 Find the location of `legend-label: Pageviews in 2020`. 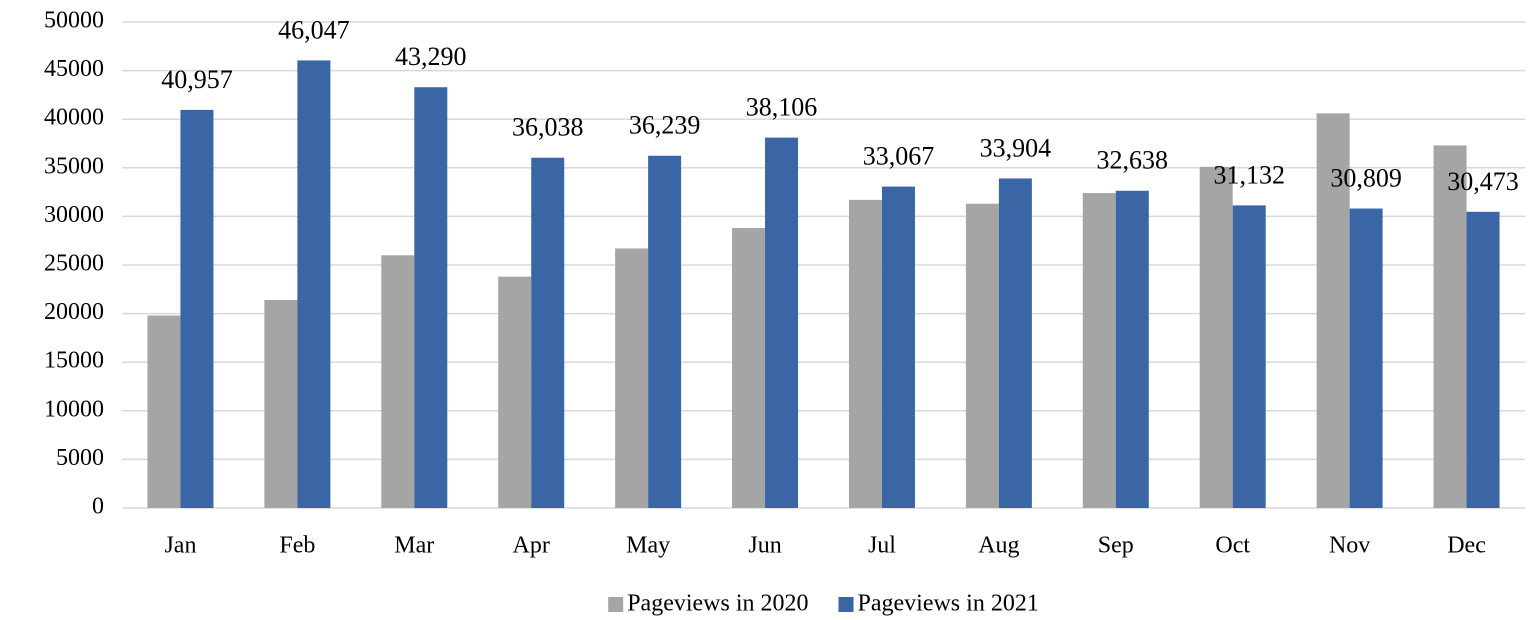

legend-label: Pageviews in 2020 is located at coordinates (717, 604).